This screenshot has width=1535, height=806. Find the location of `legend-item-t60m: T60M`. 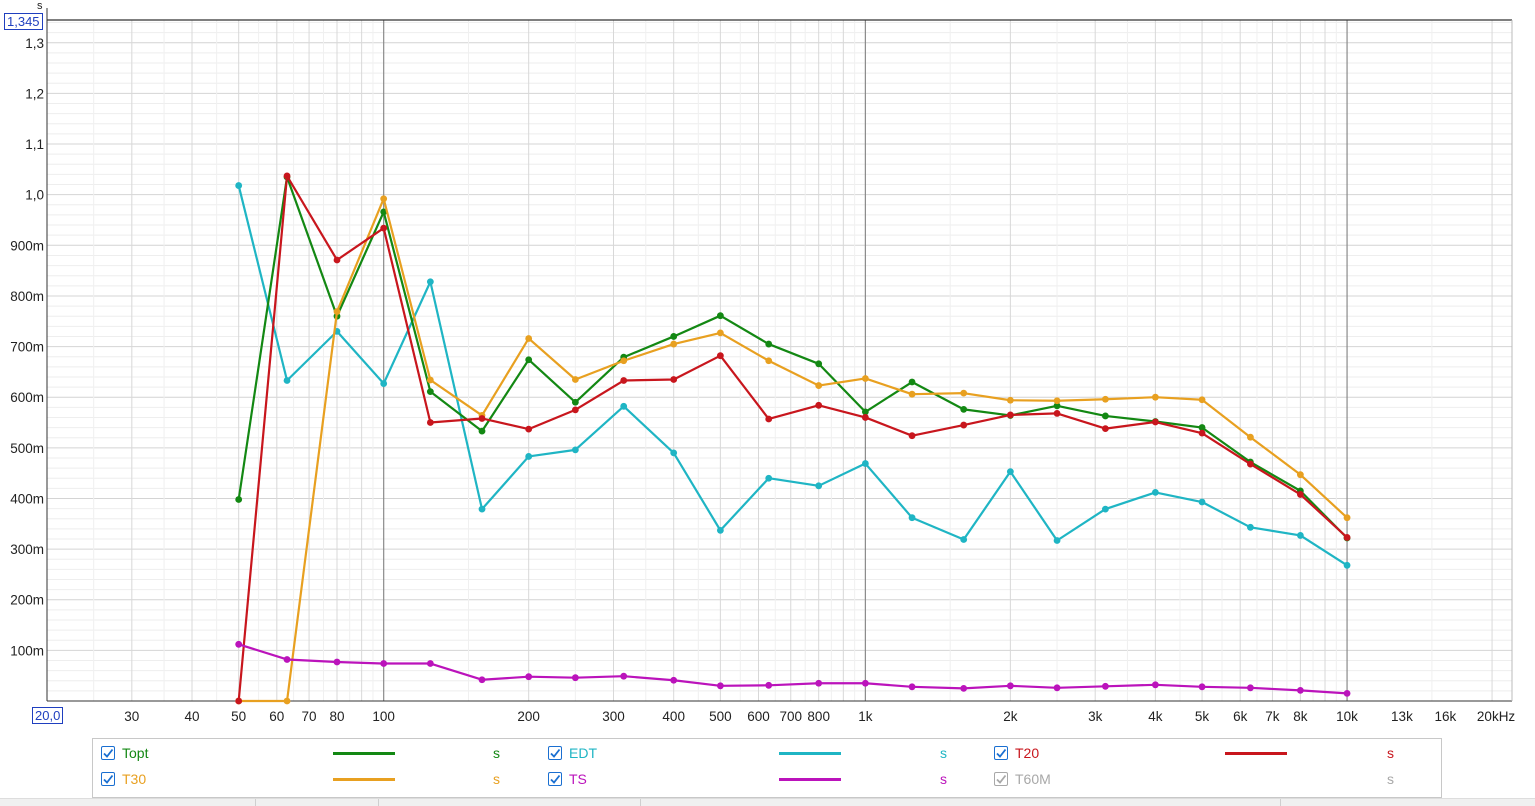

legend-item-t60m: T60M is located at coordinates (1022, 779).